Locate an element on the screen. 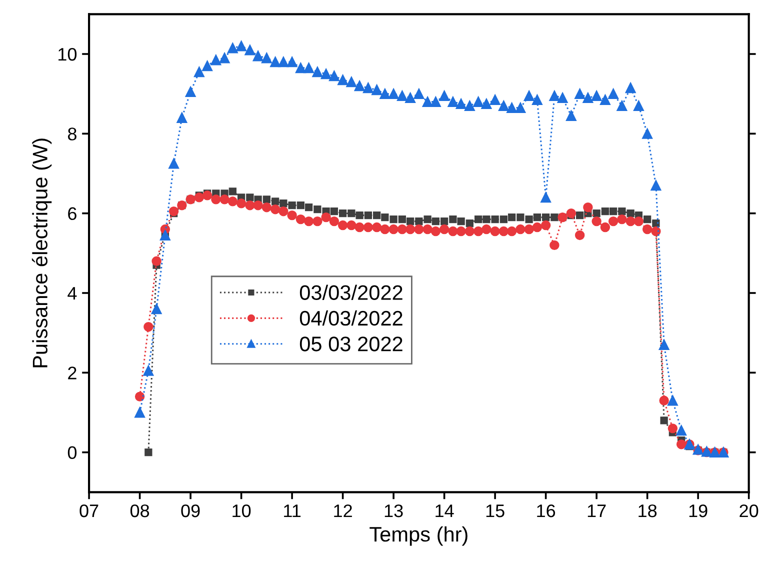 The width and height of the screenshot is (761, 567). x-tick-label: 10 is located at coordinates (241, 511).